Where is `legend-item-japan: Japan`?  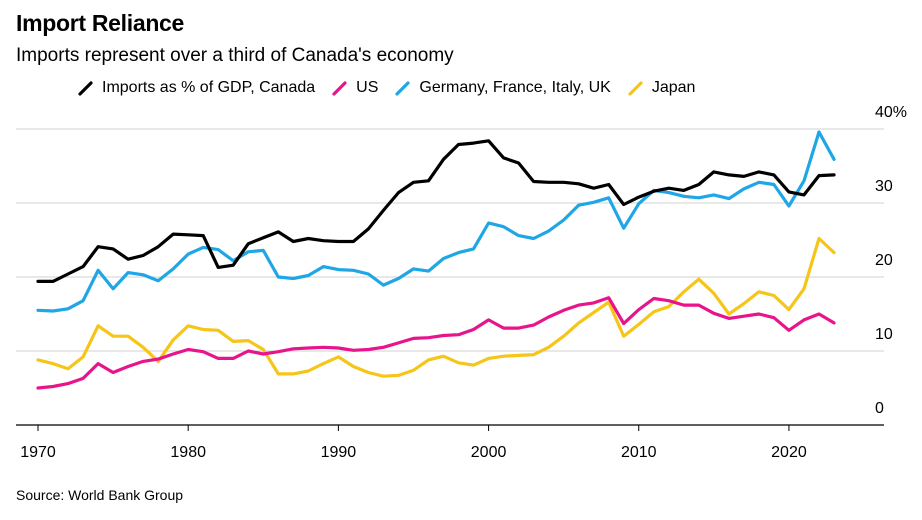 legend-item-japan: Japan is located at coordinates (662, 88).